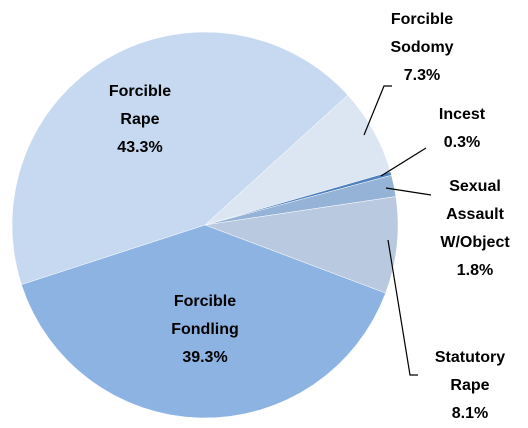  I want to click on slice-label: Forcible Rape 43.3%, so click(140, 120).